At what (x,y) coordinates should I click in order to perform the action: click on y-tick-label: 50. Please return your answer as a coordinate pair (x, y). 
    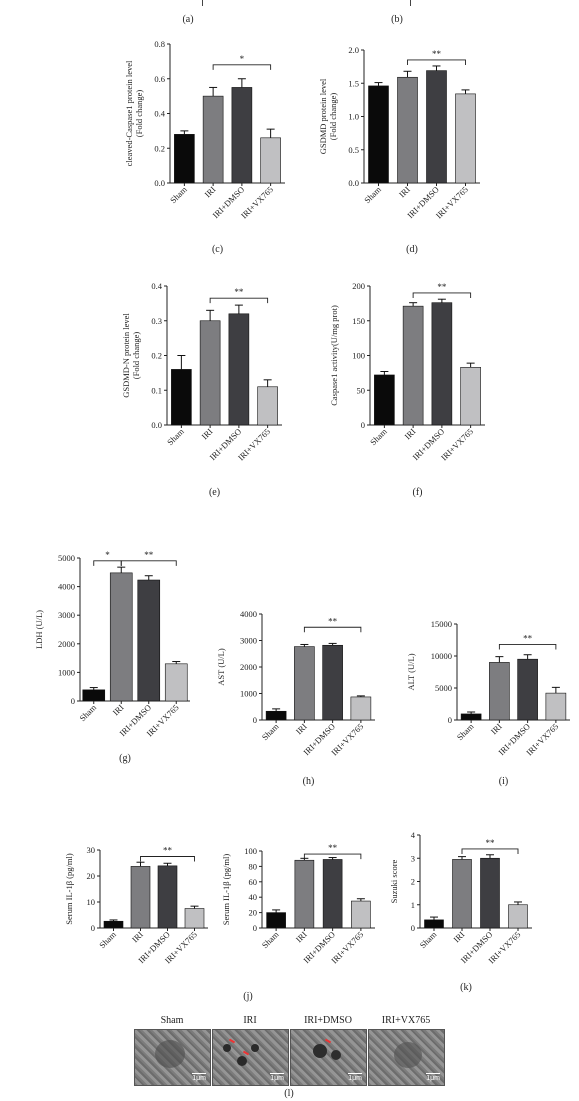
    Looking at the image, I should click on (361, 390).